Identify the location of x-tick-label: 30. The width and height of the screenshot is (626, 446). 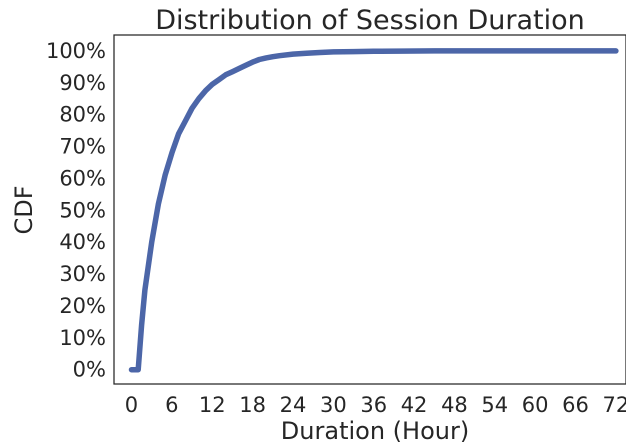
(333, 405).